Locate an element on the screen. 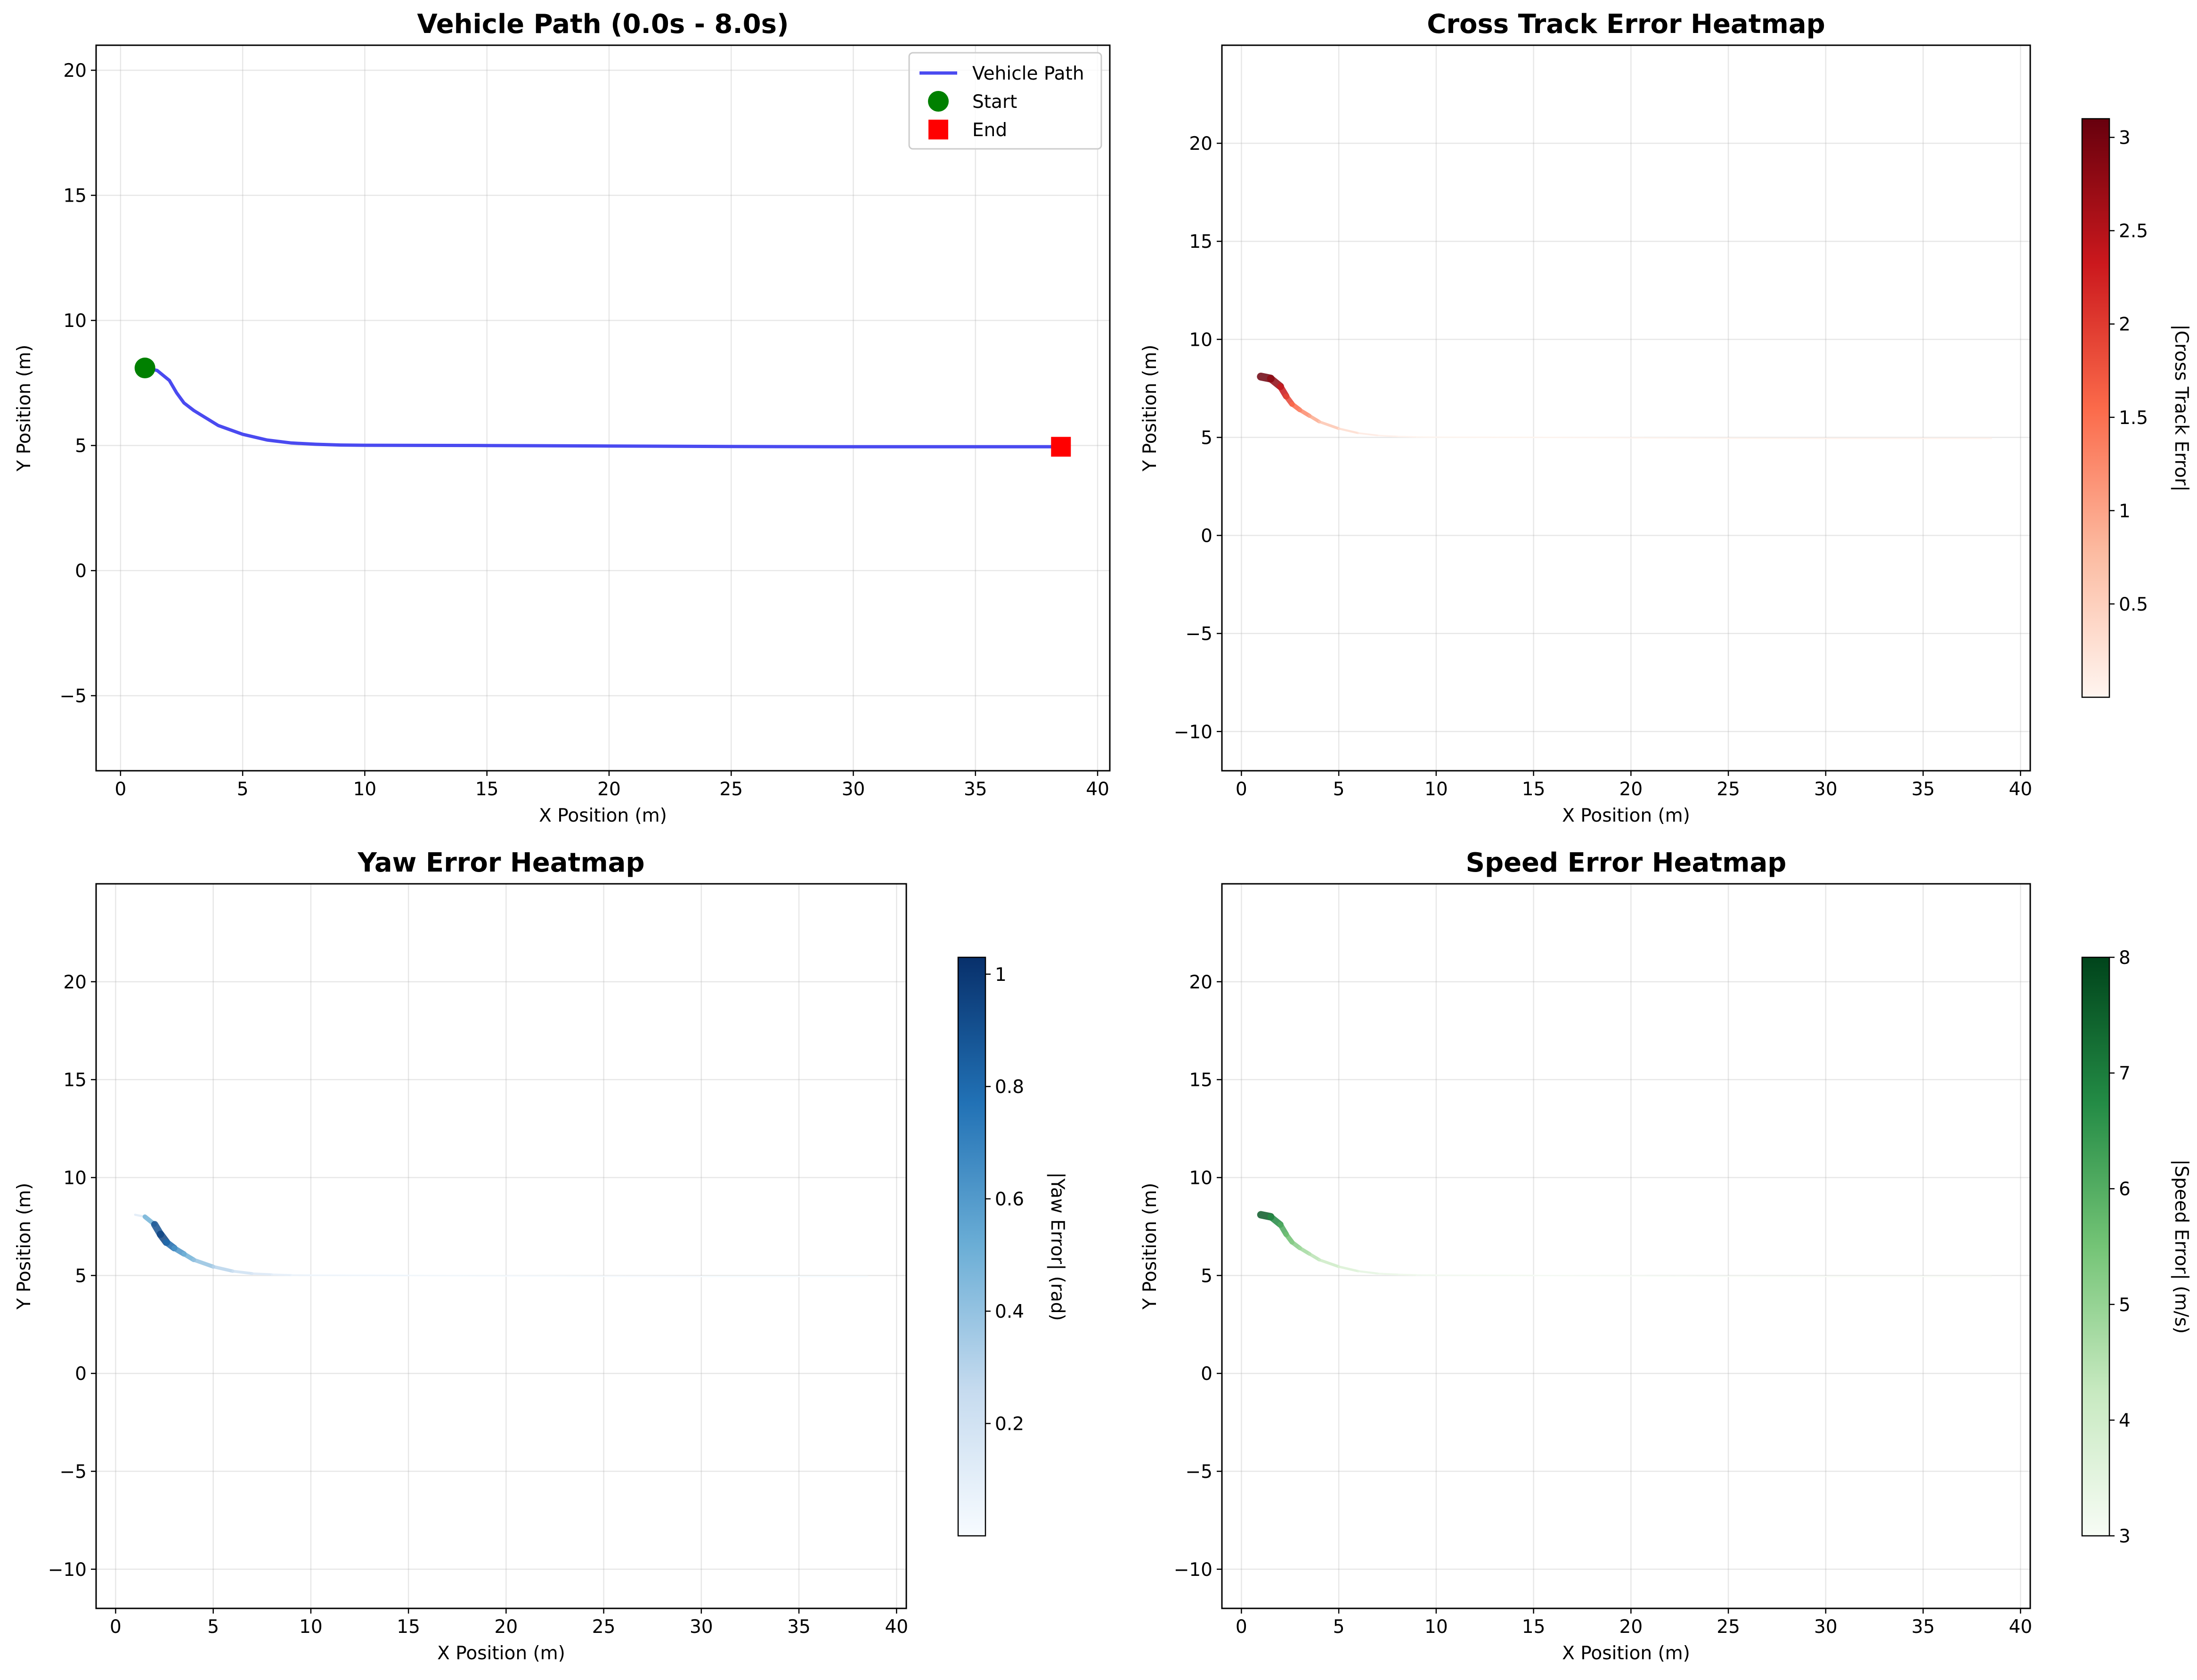  colorbar-tick-label: 8 is located at coordinates (2125, 958).